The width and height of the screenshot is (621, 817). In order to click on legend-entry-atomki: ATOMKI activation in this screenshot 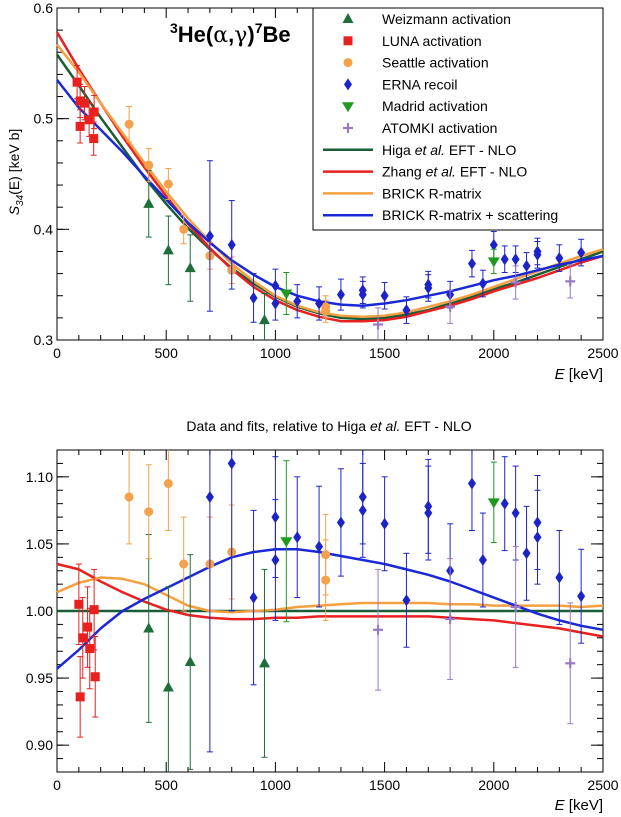, I will do `click(420, 128)`.